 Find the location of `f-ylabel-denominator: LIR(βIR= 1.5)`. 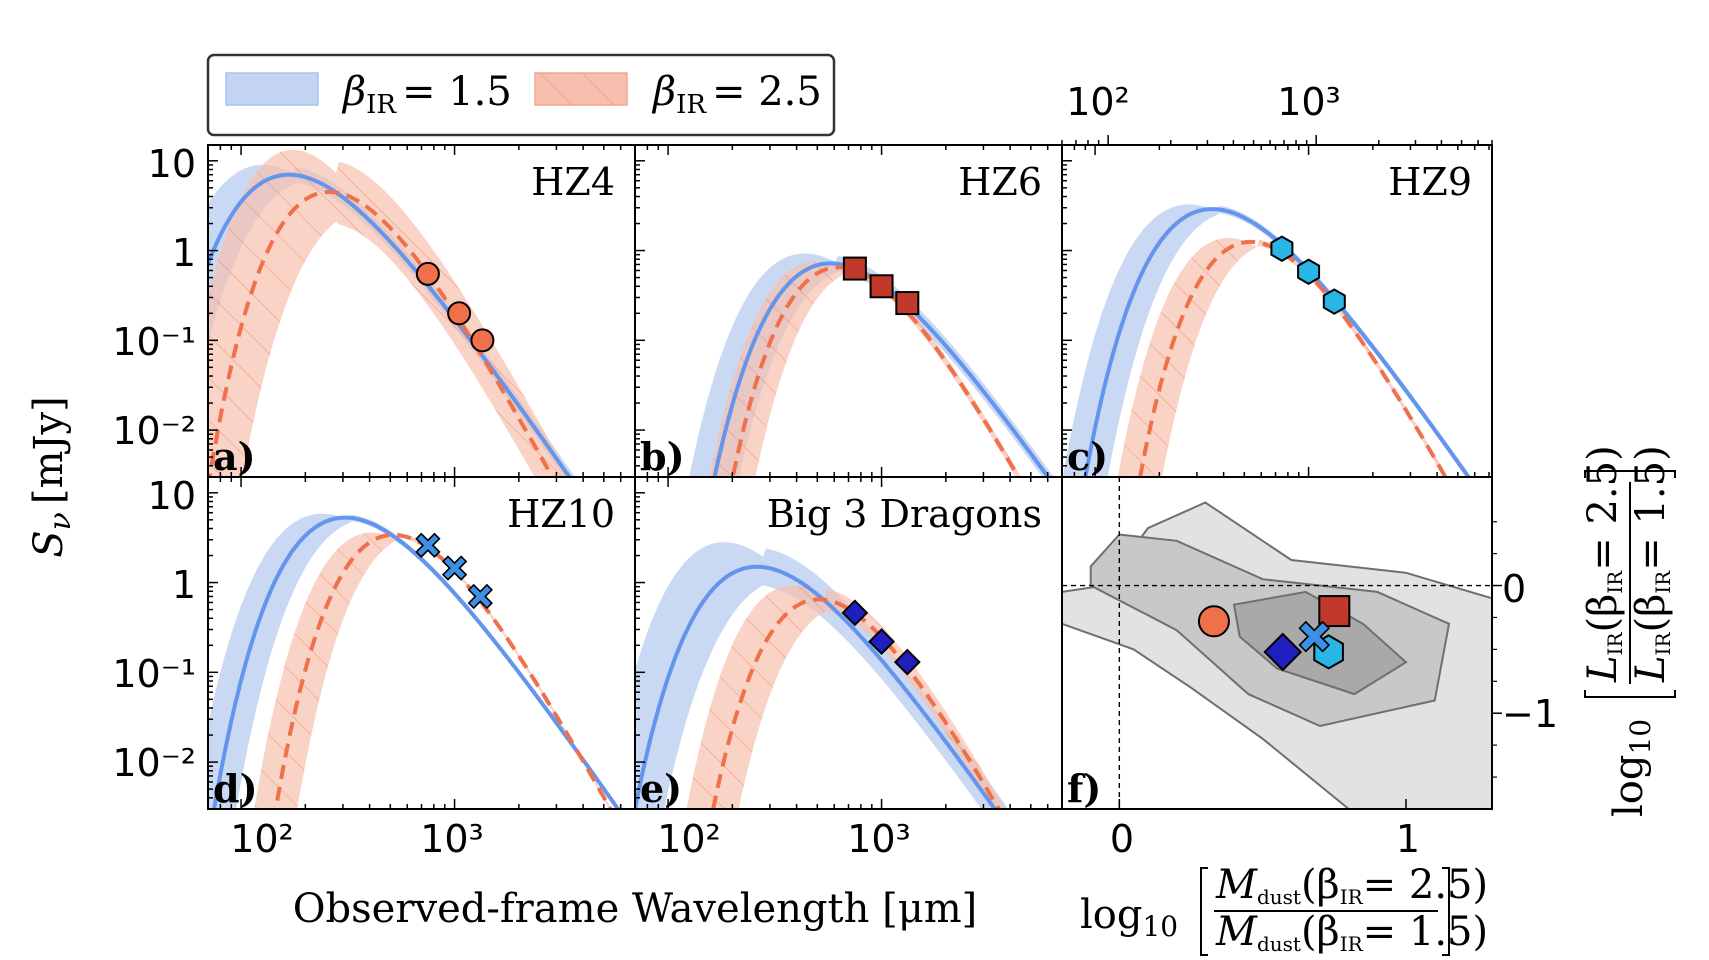

f-ylabel-denominator: LIR(βIR= 1.5) is located at coordinates (1651, 564).